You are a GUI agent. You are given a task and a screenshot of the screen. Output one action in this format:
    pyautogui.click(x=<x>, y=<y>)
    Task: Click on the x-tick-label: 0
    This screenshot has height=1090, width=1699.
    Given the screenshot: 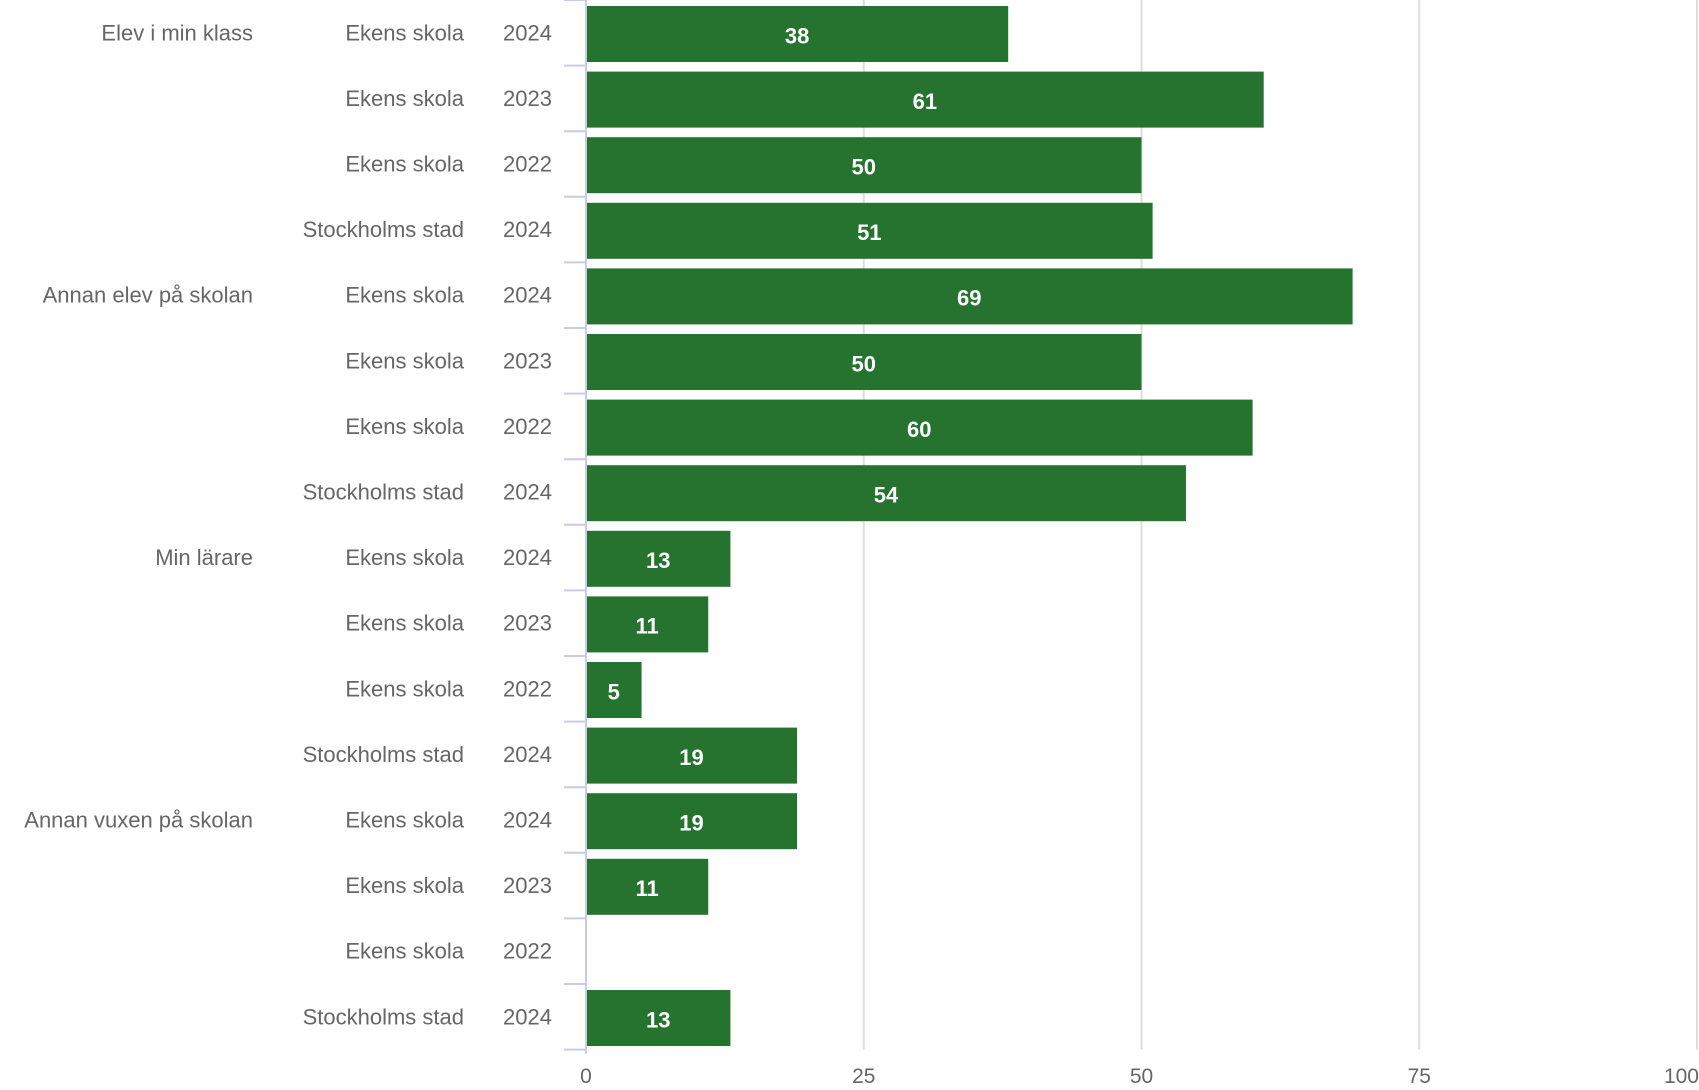 What is the action you would take?
    pyautogui.click(x=586, y=1076)
    